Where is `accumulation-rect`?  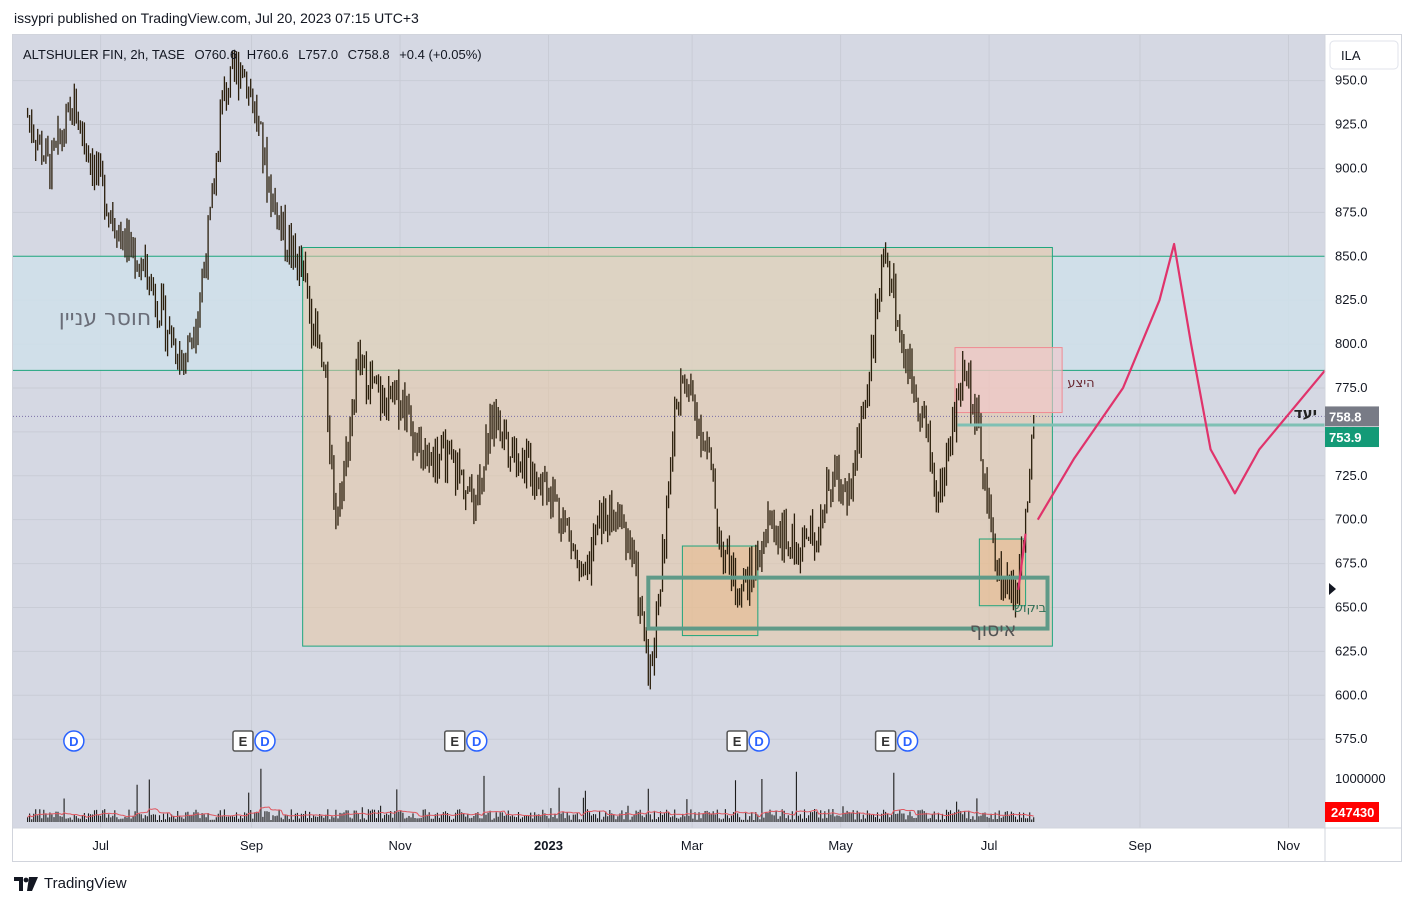 accumulation-rect is located at coordinates (848, 603).